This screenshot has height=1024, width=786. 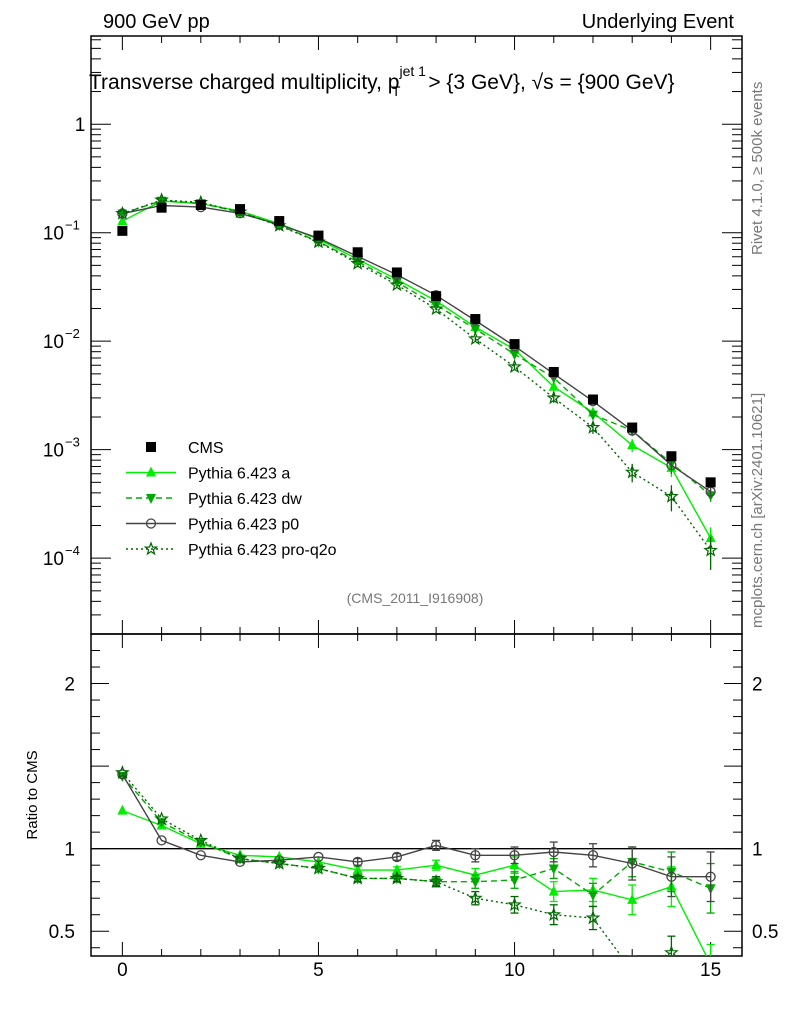 What do you see at coordinates (239, 474) in the screenshot?
I see `legend-label: Pythia 6.423 a` at bounding box center [239, 474].